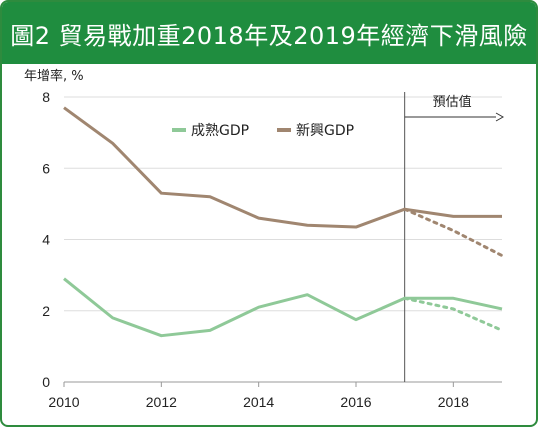 This screenshot has width=538, height=427. Describe the element at coordinates (63, 402) in the screenshot. I see `x-tick-label: 2010` at that location.